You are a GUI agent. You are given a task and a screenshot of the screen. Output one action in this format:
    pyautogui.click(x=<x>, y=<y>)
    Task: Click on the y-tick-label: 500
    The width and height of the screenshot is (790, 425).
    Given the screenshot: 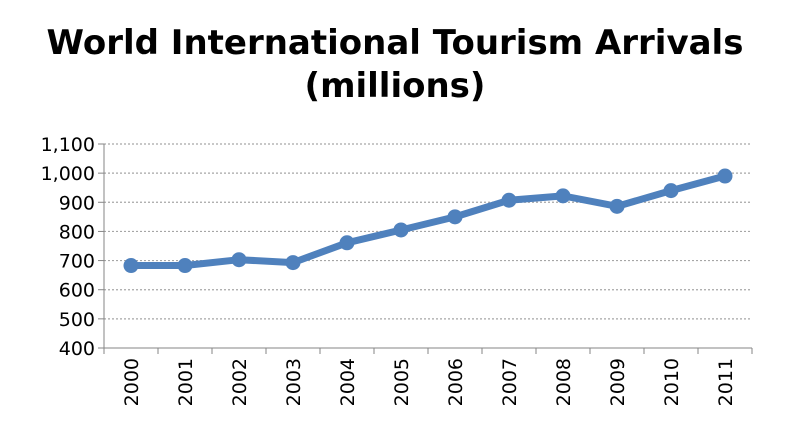 What is the action you would take?
    pyautogui.click(x=77, y=320)
    